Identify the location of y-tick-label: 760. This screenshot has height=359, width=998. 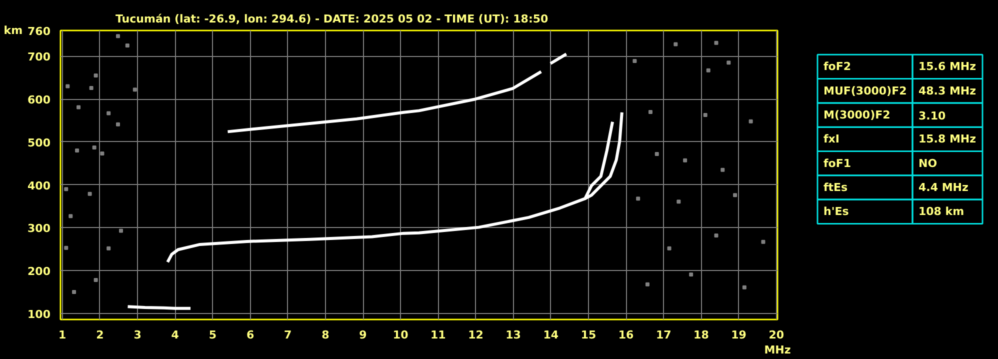
(39, 31).